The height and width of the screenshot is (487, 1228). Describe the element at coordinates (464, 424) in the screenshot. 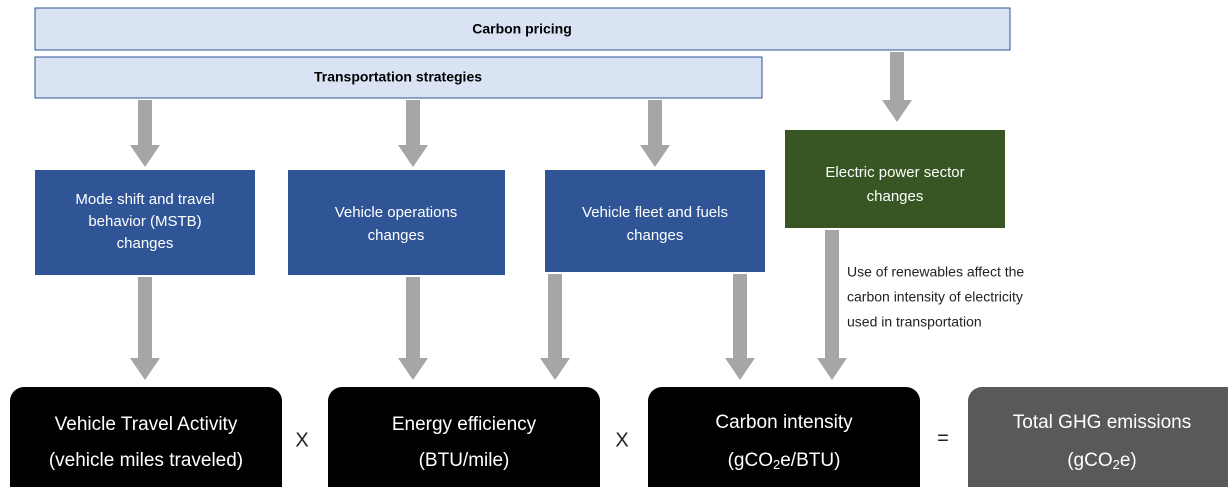

I see `term-title: Energy efficiency` at that location.